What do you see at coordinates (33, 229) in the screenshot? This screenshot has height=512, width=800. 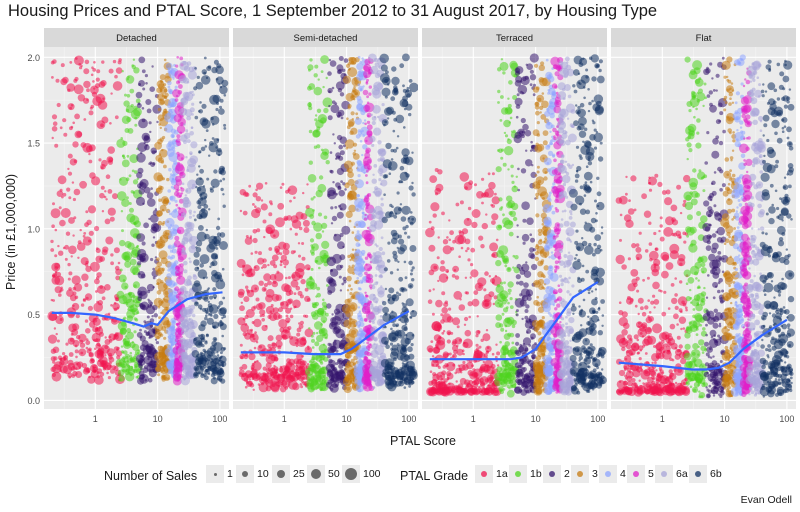 I see `y-tick-label: 1.0` at bounding box center [33, 229].